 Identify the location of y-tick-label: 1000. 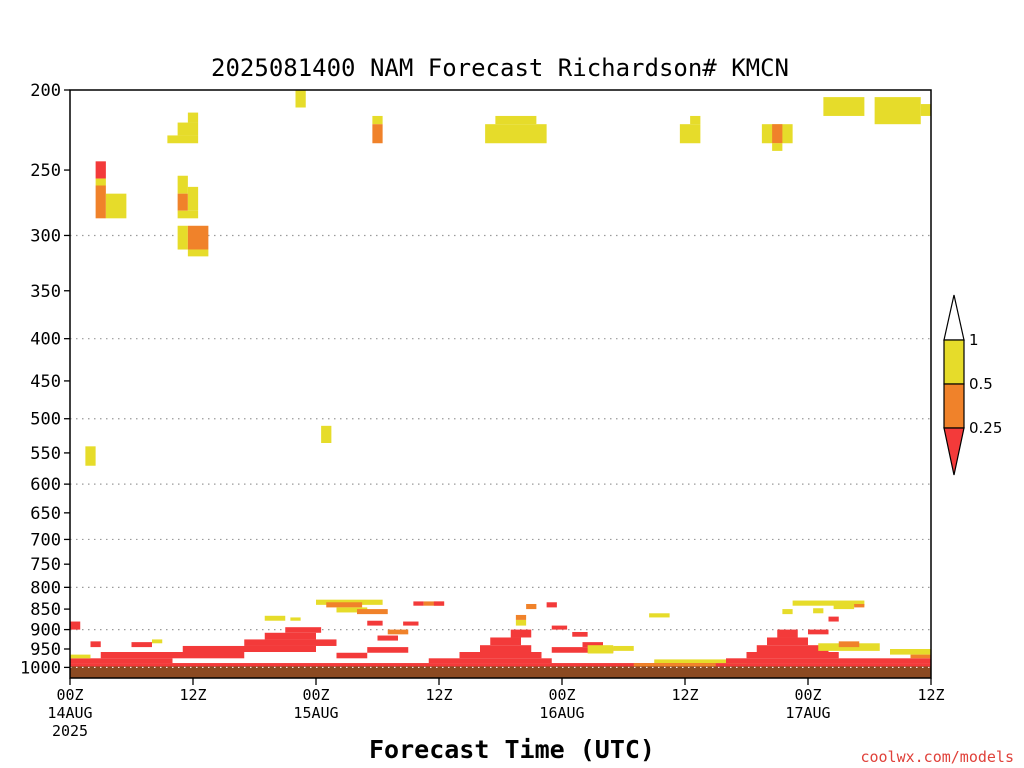
(40, 668).